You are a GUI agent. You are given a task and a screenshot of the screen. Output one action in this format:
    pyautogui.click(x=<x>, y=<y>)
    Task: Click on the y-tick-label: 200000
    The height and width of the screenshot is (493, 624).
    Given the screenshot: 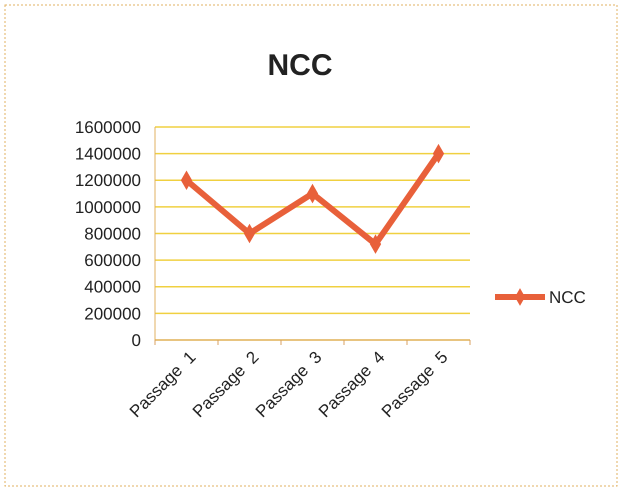 What is the action you would take?
    pyautogui.click(x=112, y=314)
    